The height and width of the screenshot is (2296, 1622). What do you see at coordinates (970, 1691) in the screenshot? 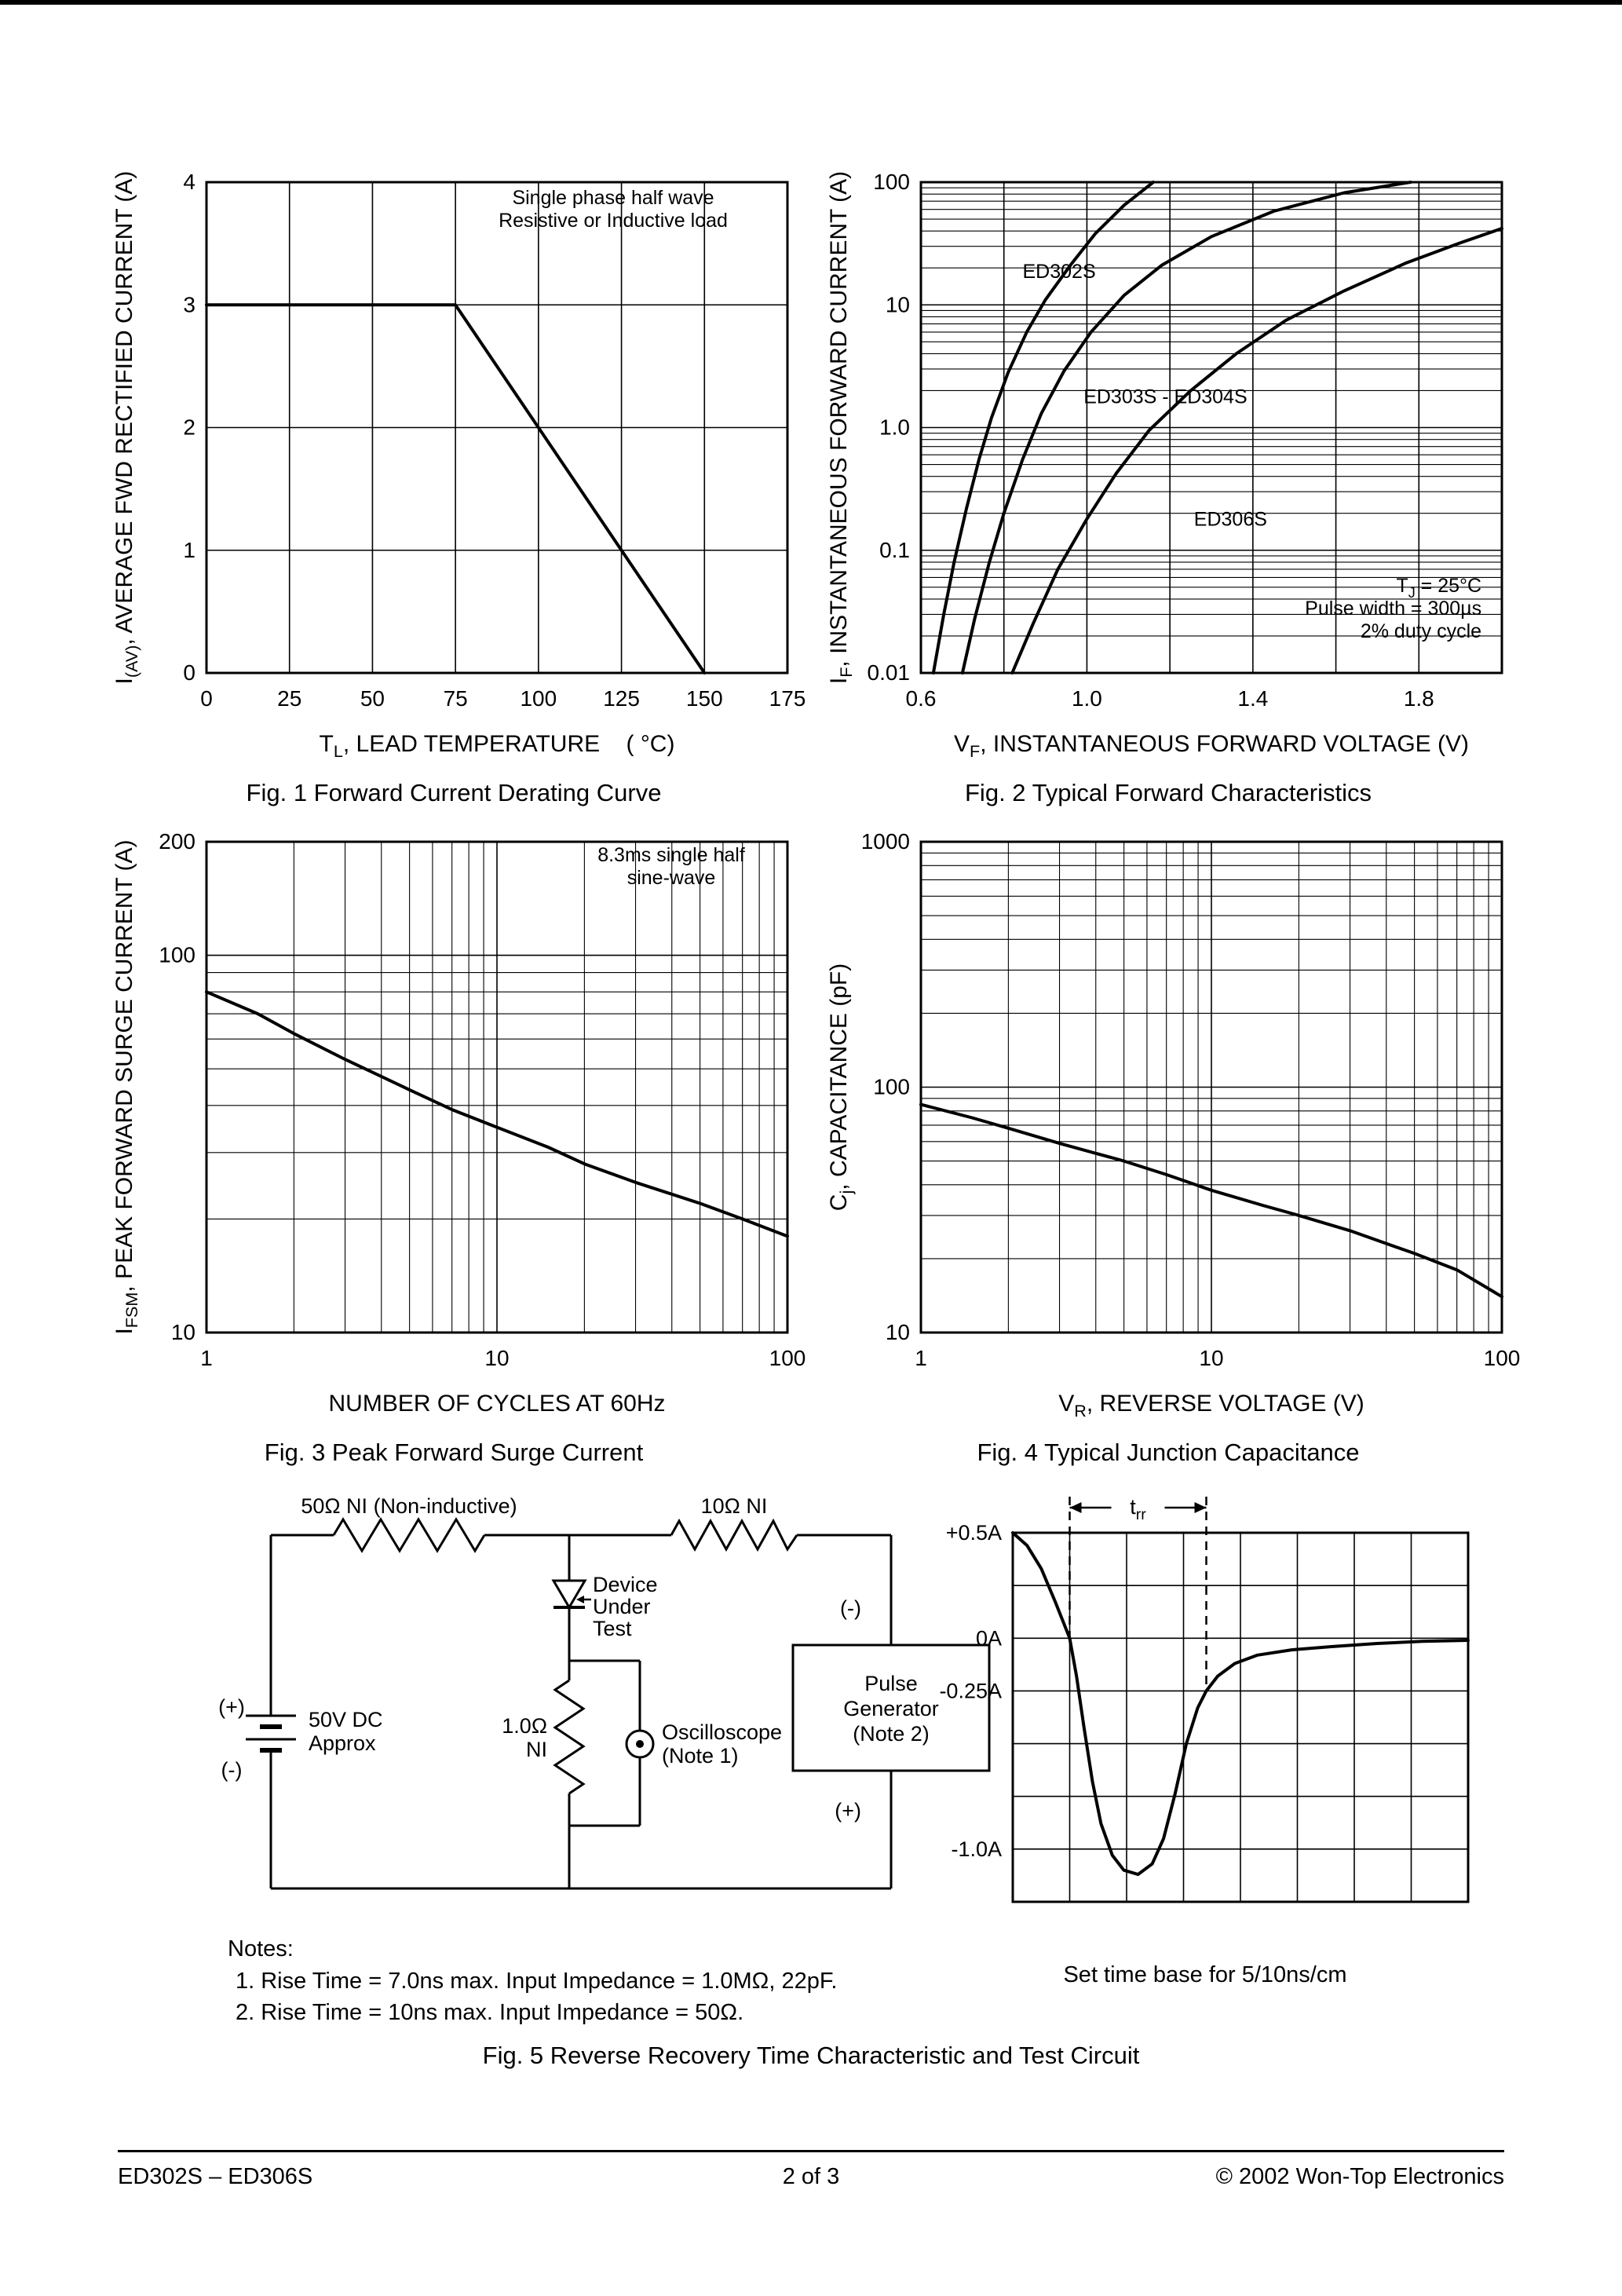
I see `y-tick-label: -0.25A` at bounding box center [970, 1691].